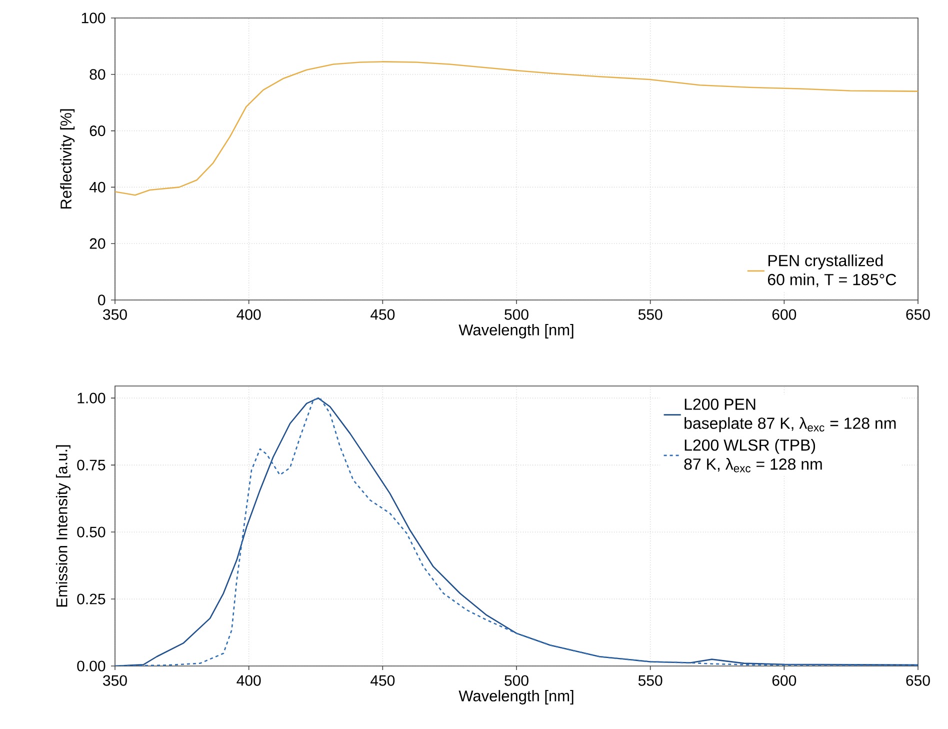  What do you see at coordinates (94, 18) in the screenshot?
I see `y-tick-label: 100` at bounding box center [94, 18].